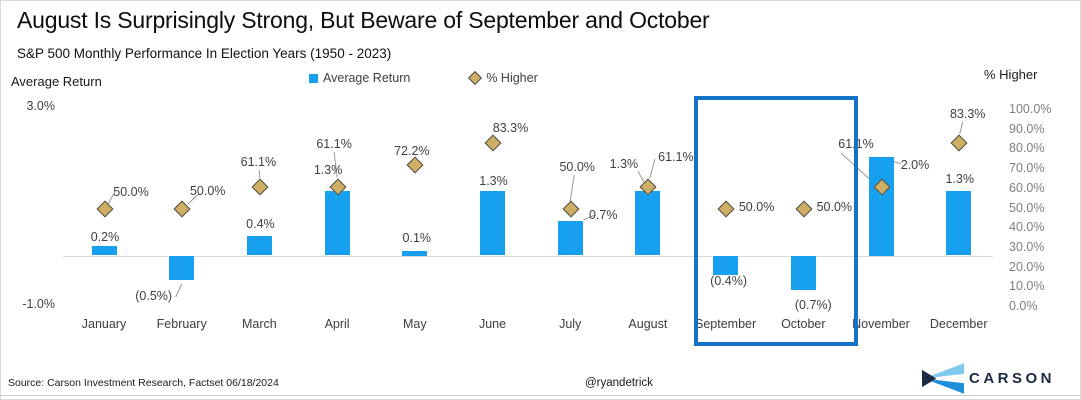 This screenshot has width=1081, height=400. I want to click on diamond-march, so click(260, 187).